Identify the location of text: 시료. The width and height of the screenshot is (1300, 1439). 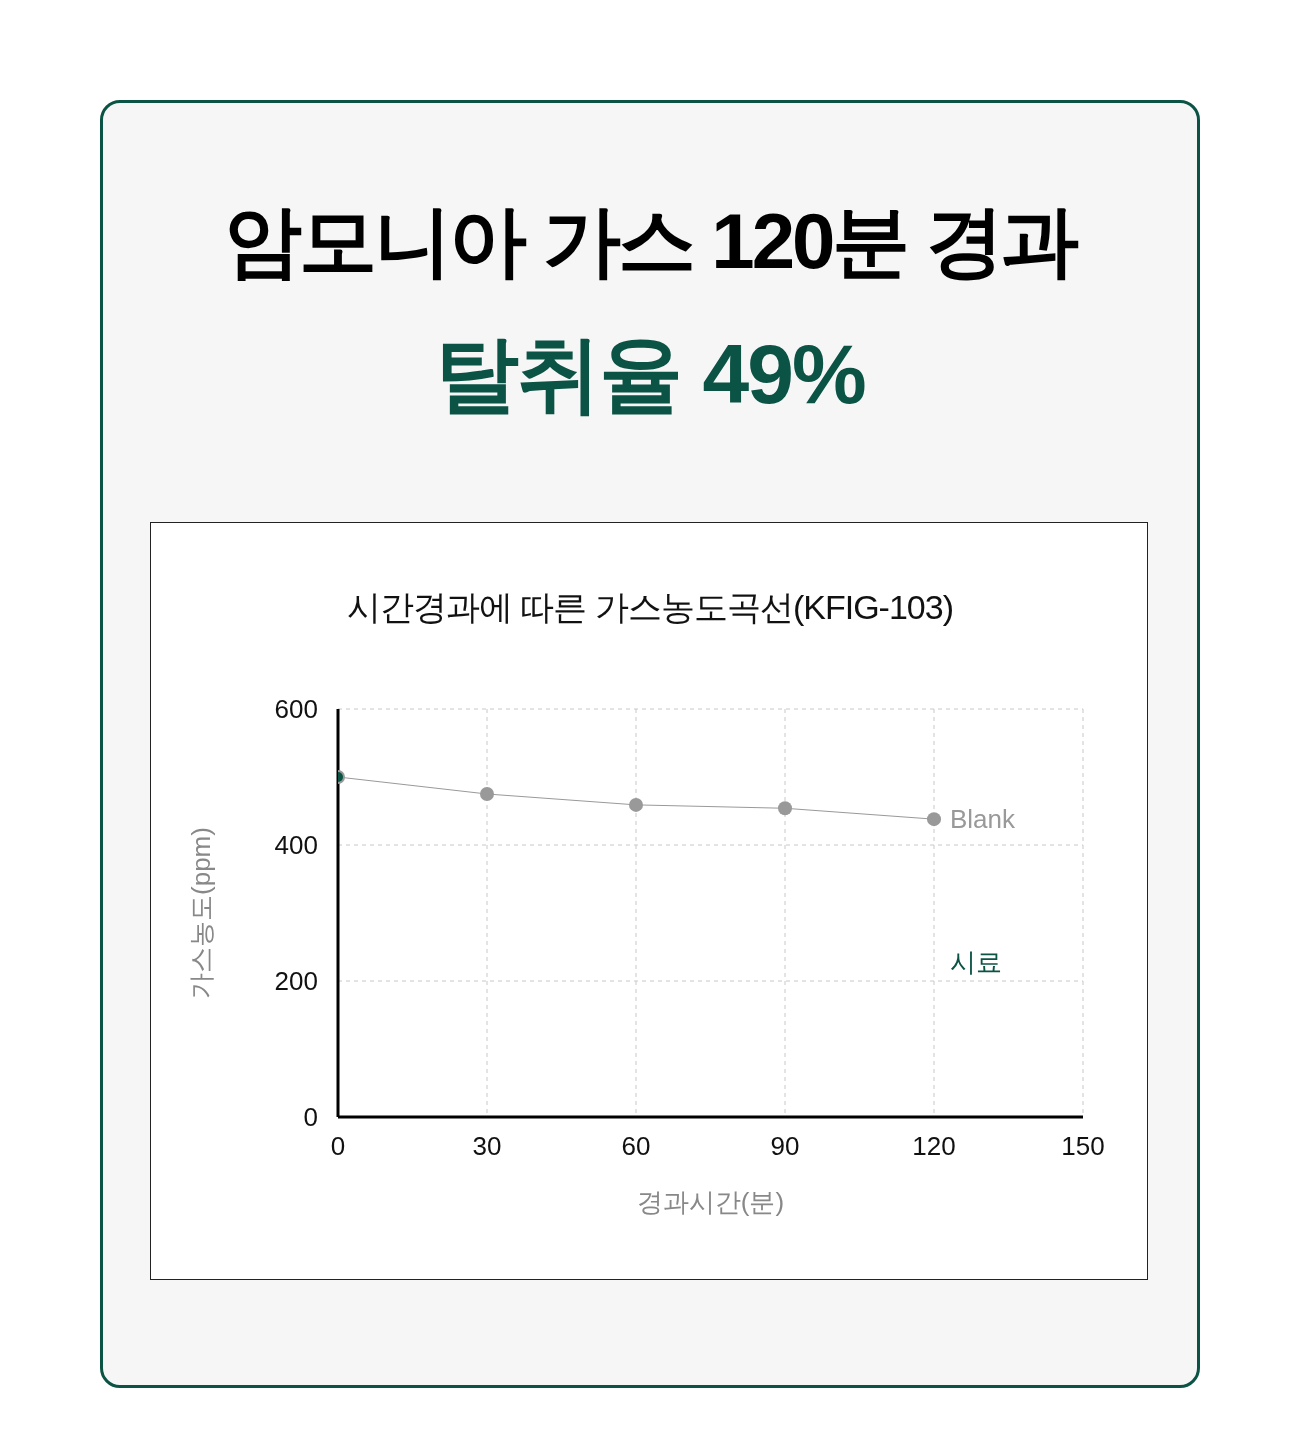
(976, 962).